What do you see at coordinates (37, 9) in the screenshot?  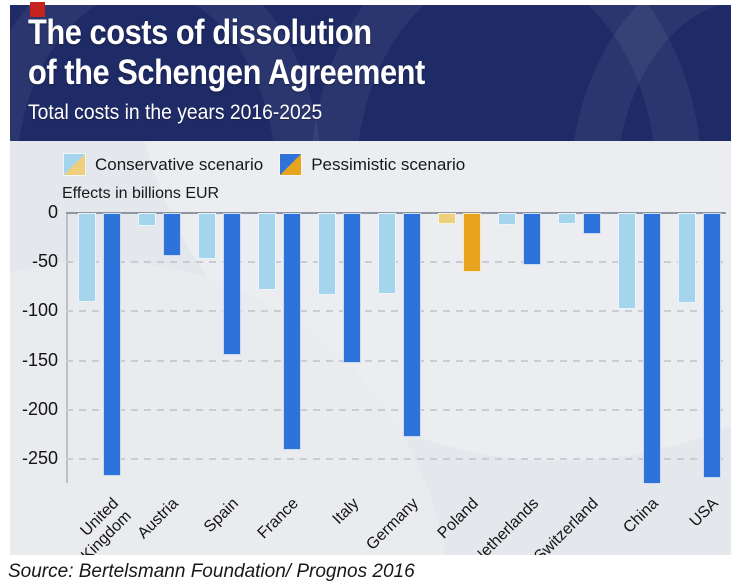 I see `brand-red-square-icon` at bounding box center [37, 9].